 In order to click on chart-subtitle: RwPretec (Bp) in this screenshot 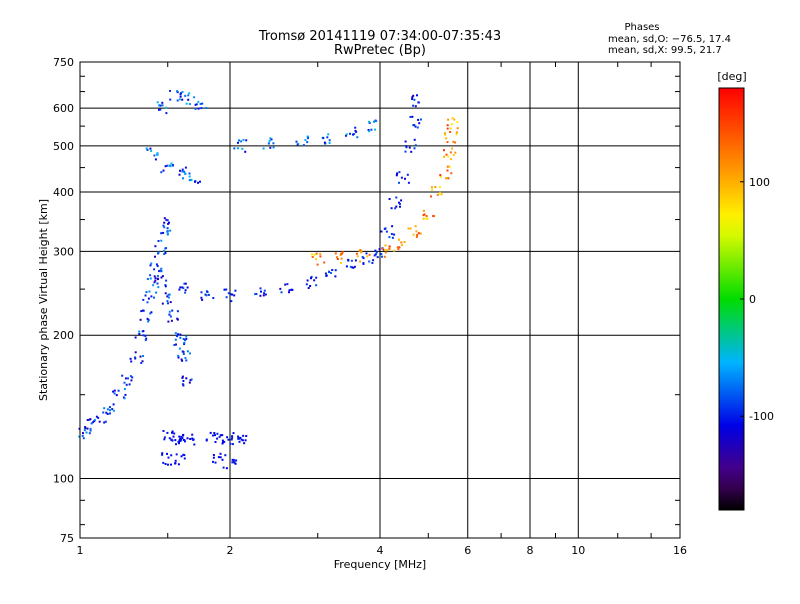, I will do `click(380, 50)`.